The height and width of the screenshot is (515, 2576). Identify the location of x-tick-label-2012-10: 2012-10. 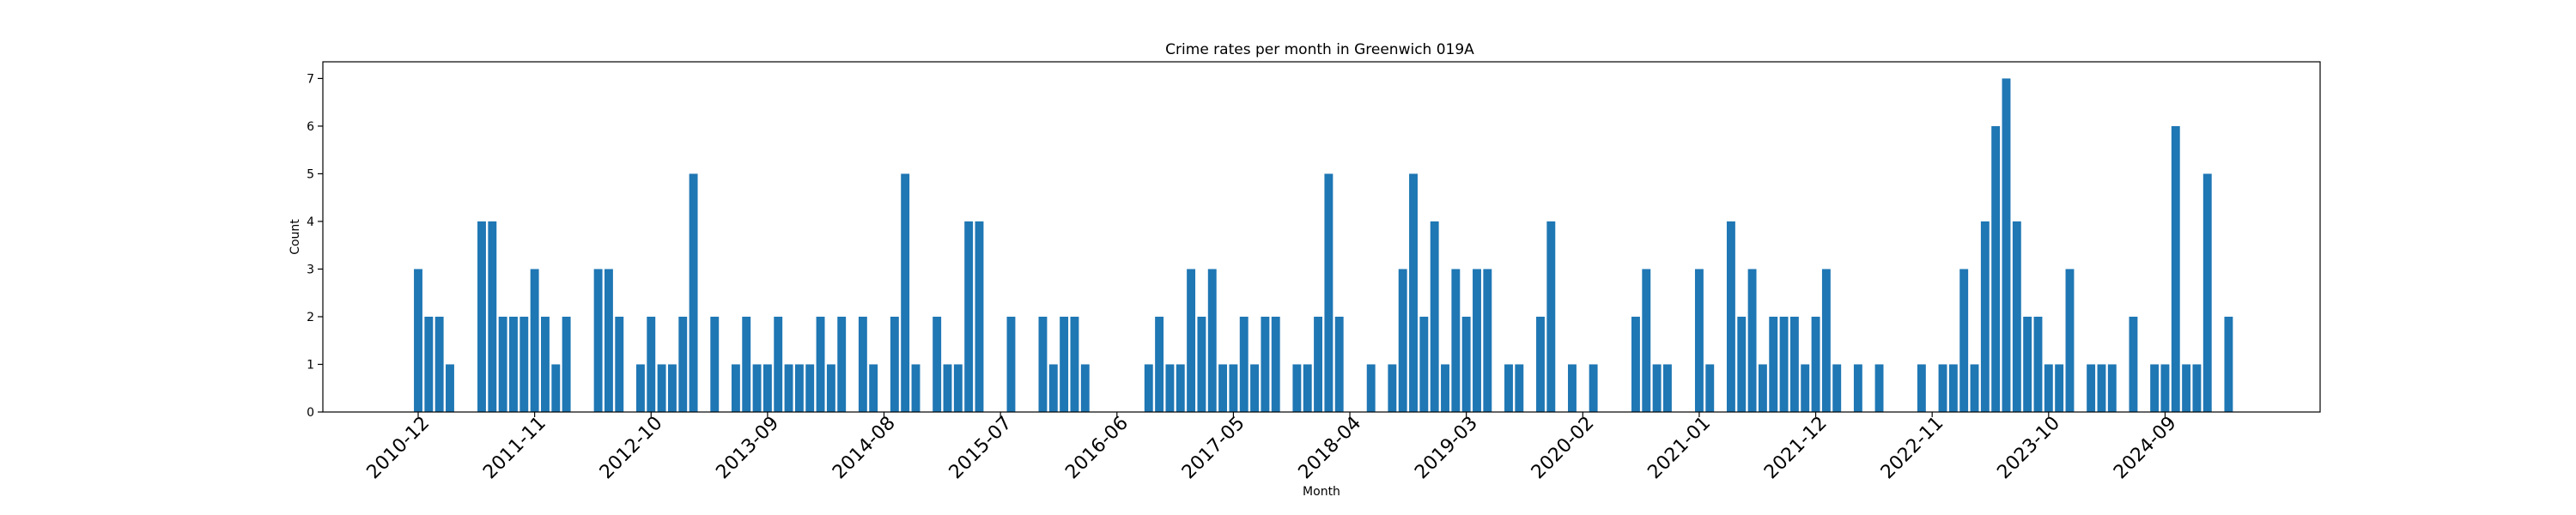
(631, 448).